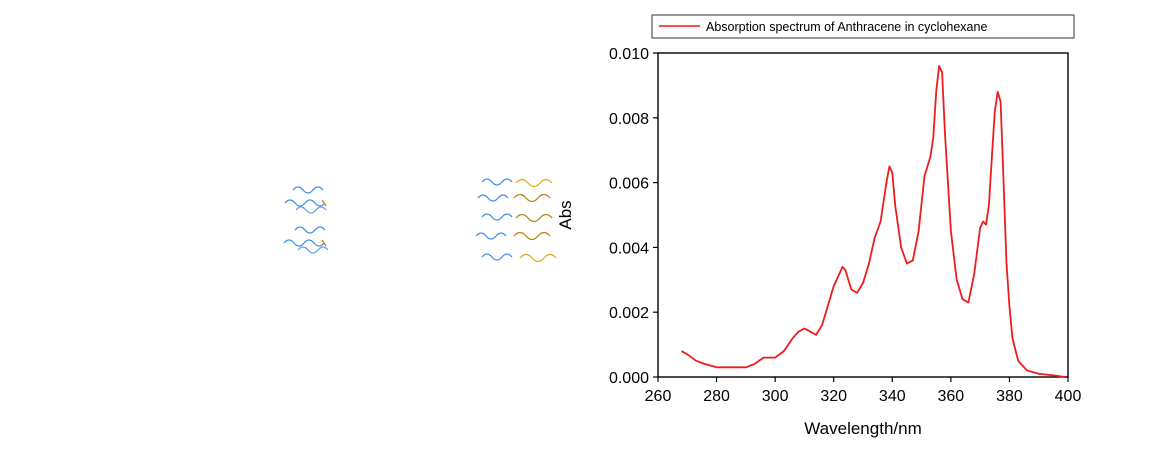 The height and width of the screenshot is (451, 1152). What do you see at coordinates (1068, 396) in the screenshot?
I see `x-tick-label: 400` at bounding box center [1068, 396].